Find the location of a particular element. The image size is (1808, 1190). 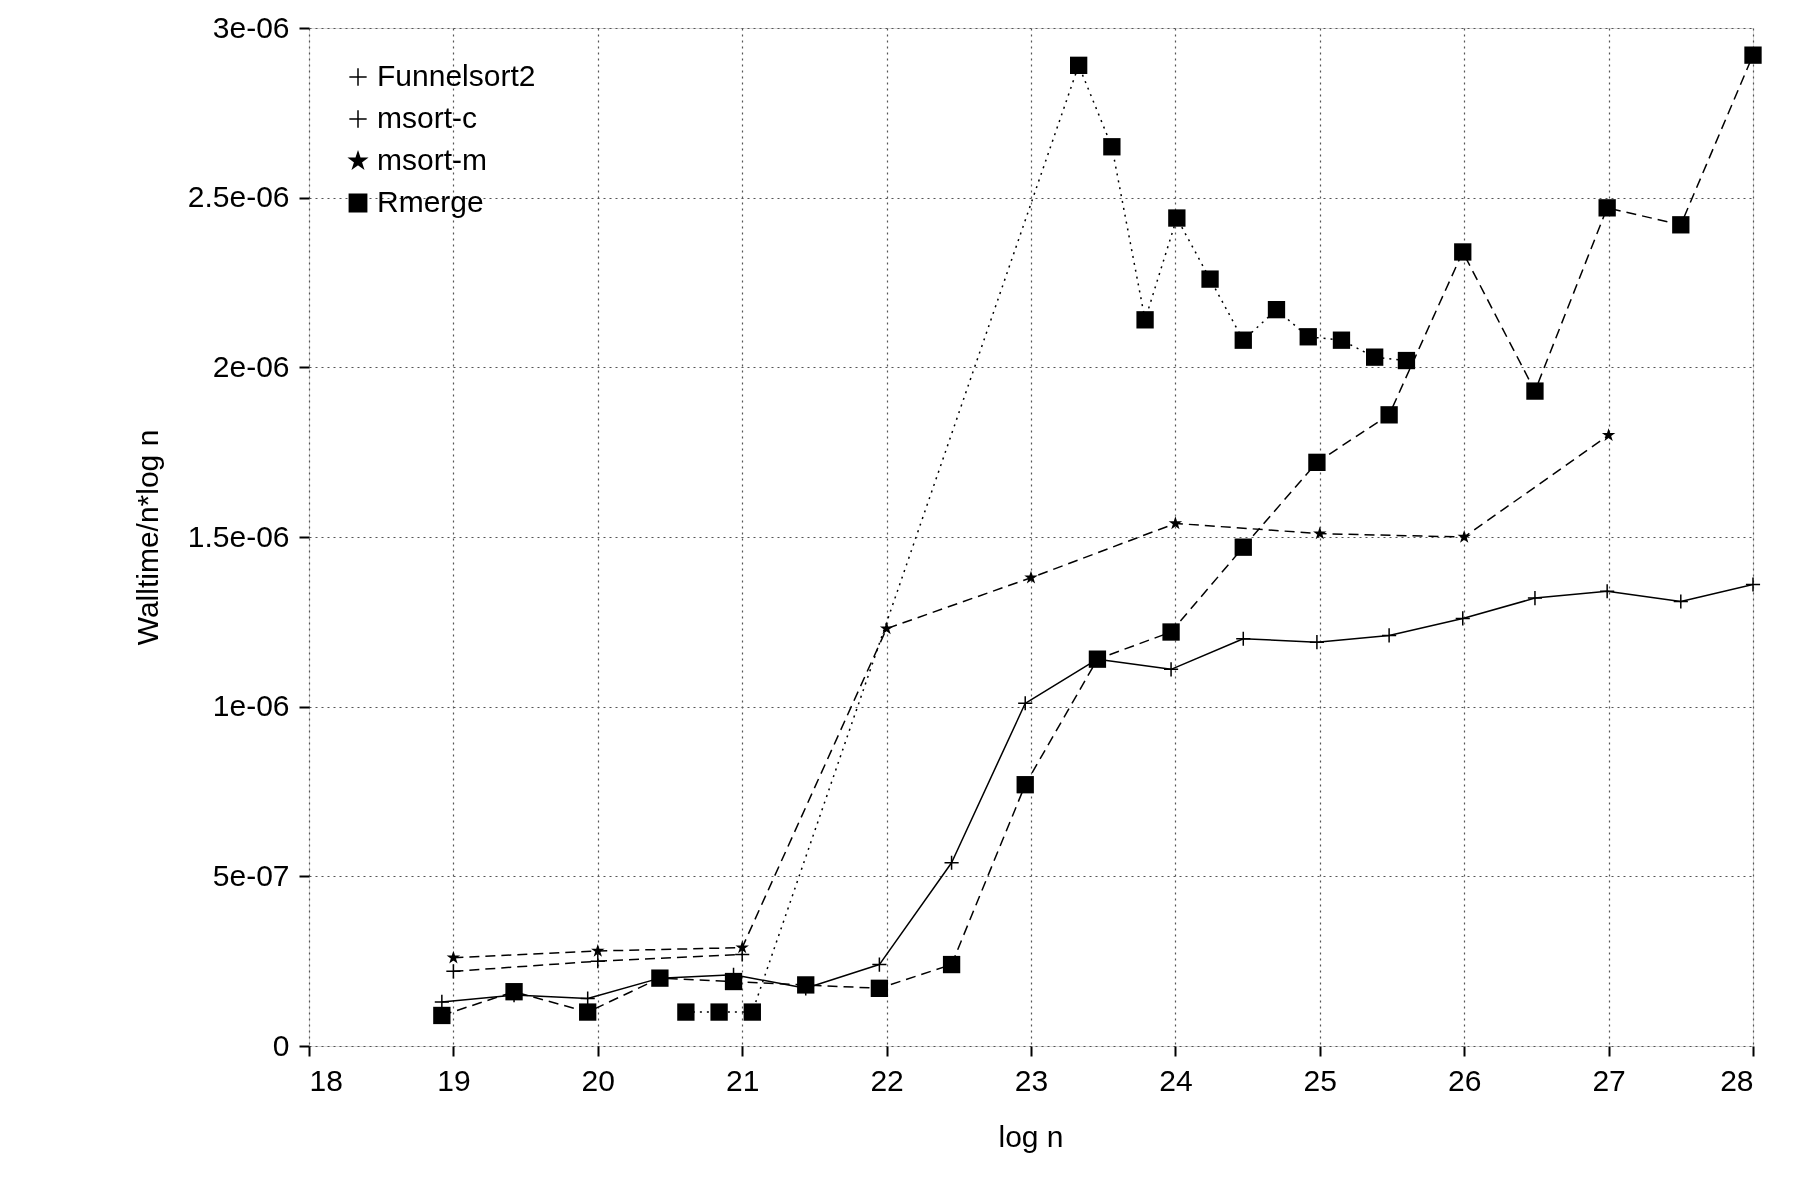

legend-label: Funnelsort2 is located at coordinates (456, 75).